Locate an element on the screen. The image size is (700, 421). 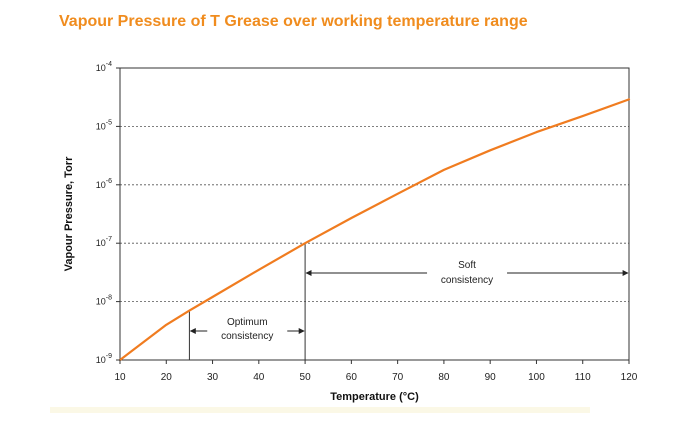
annotations: Optimum consistency Soft consistency is located at coordinates (409, 301).